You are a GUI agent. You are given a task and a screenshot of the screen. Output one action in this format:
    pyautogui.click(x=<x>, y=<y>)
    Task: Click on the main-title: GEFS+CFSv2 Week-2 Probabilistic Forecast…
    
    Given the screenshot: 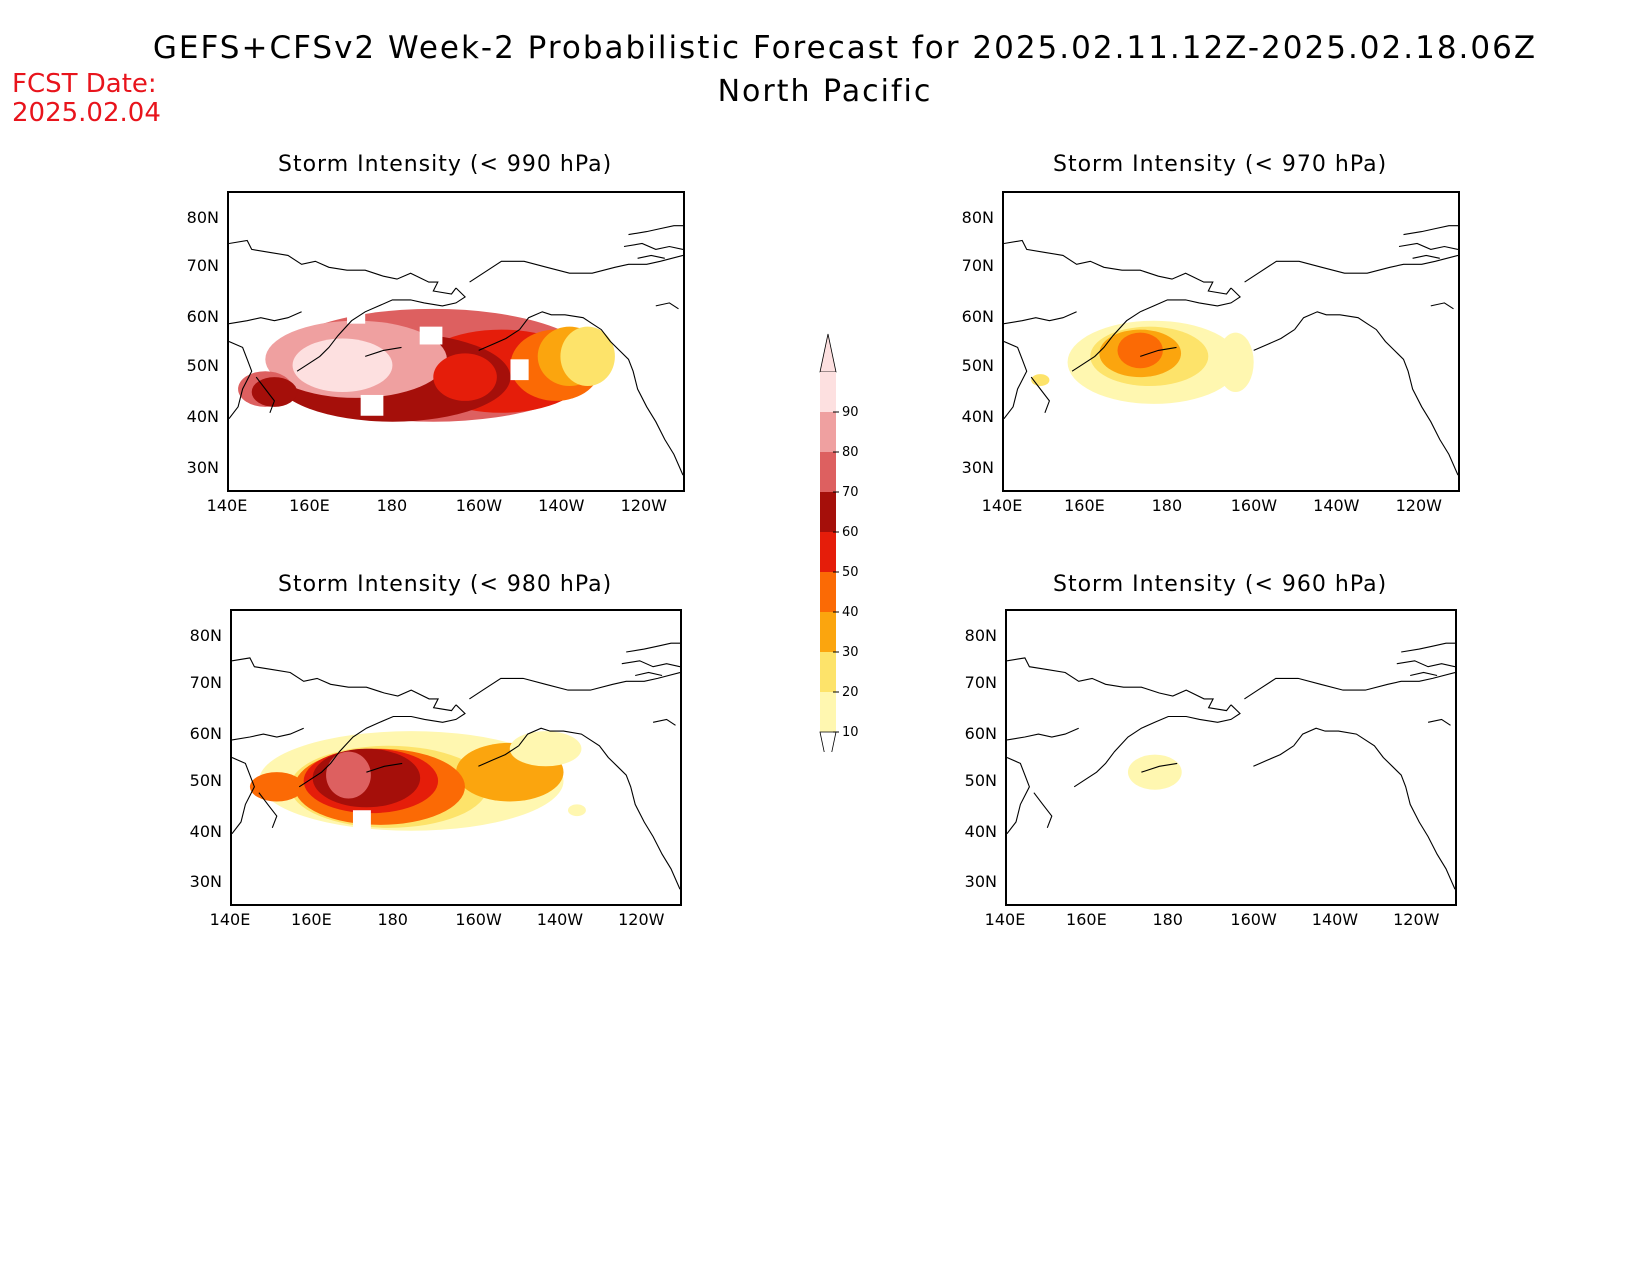 What is the action you would take?
    pyautogui.click(x=845, y=48)
    